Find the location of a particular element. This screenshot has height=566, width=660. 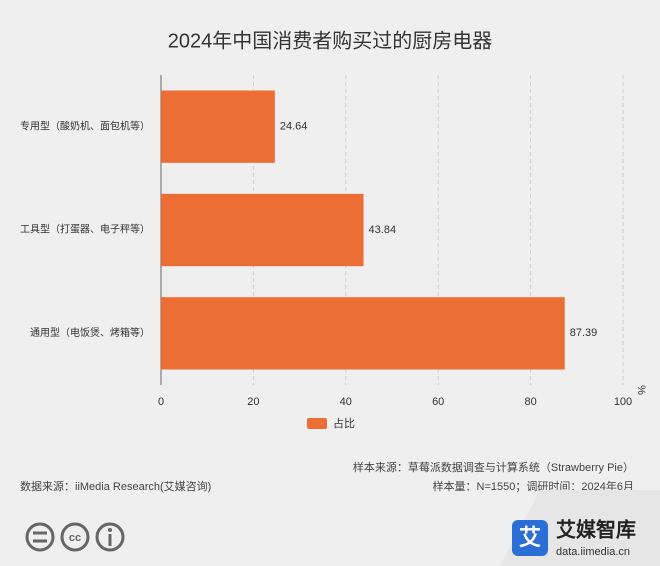

x-tick-label: 60 is located at coordinates (438, 402).